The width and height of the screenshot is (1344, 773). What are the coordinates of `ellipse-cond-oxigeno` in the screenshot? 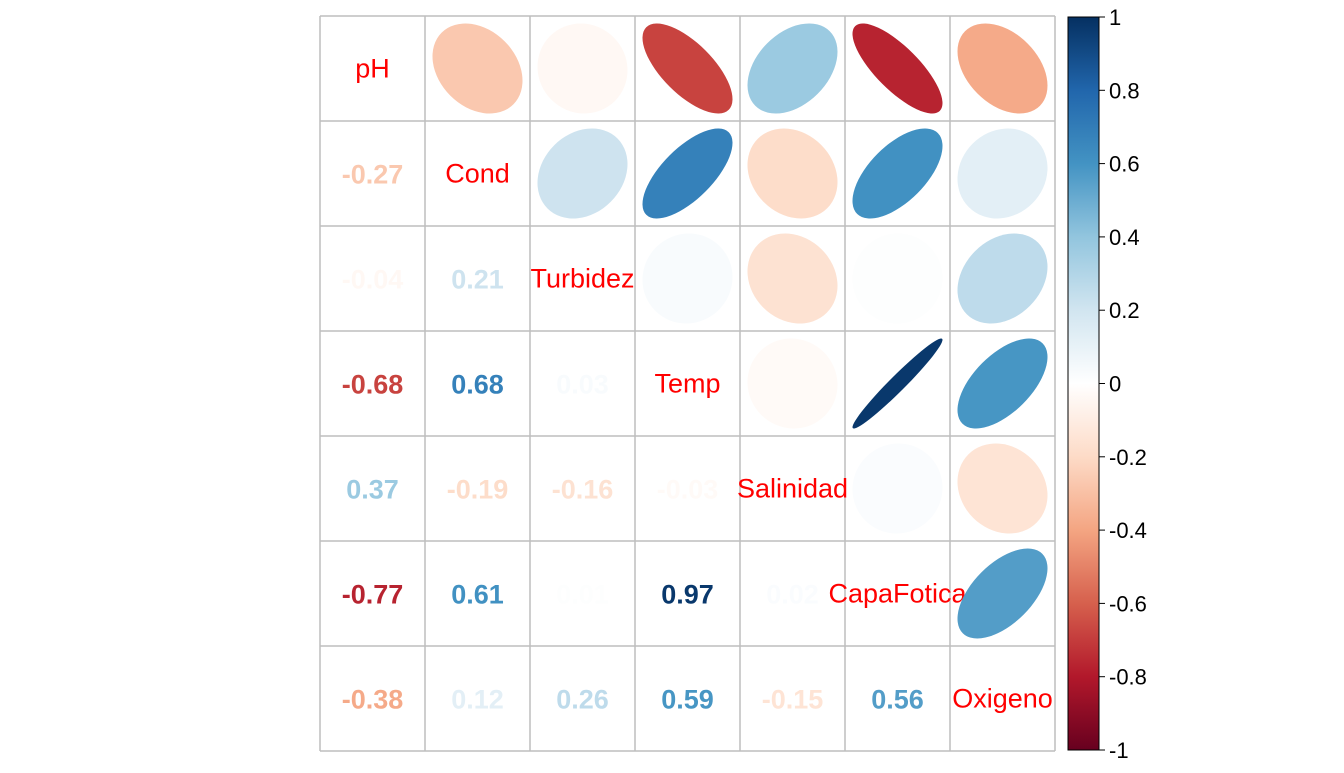 It's located at (1002, 173).